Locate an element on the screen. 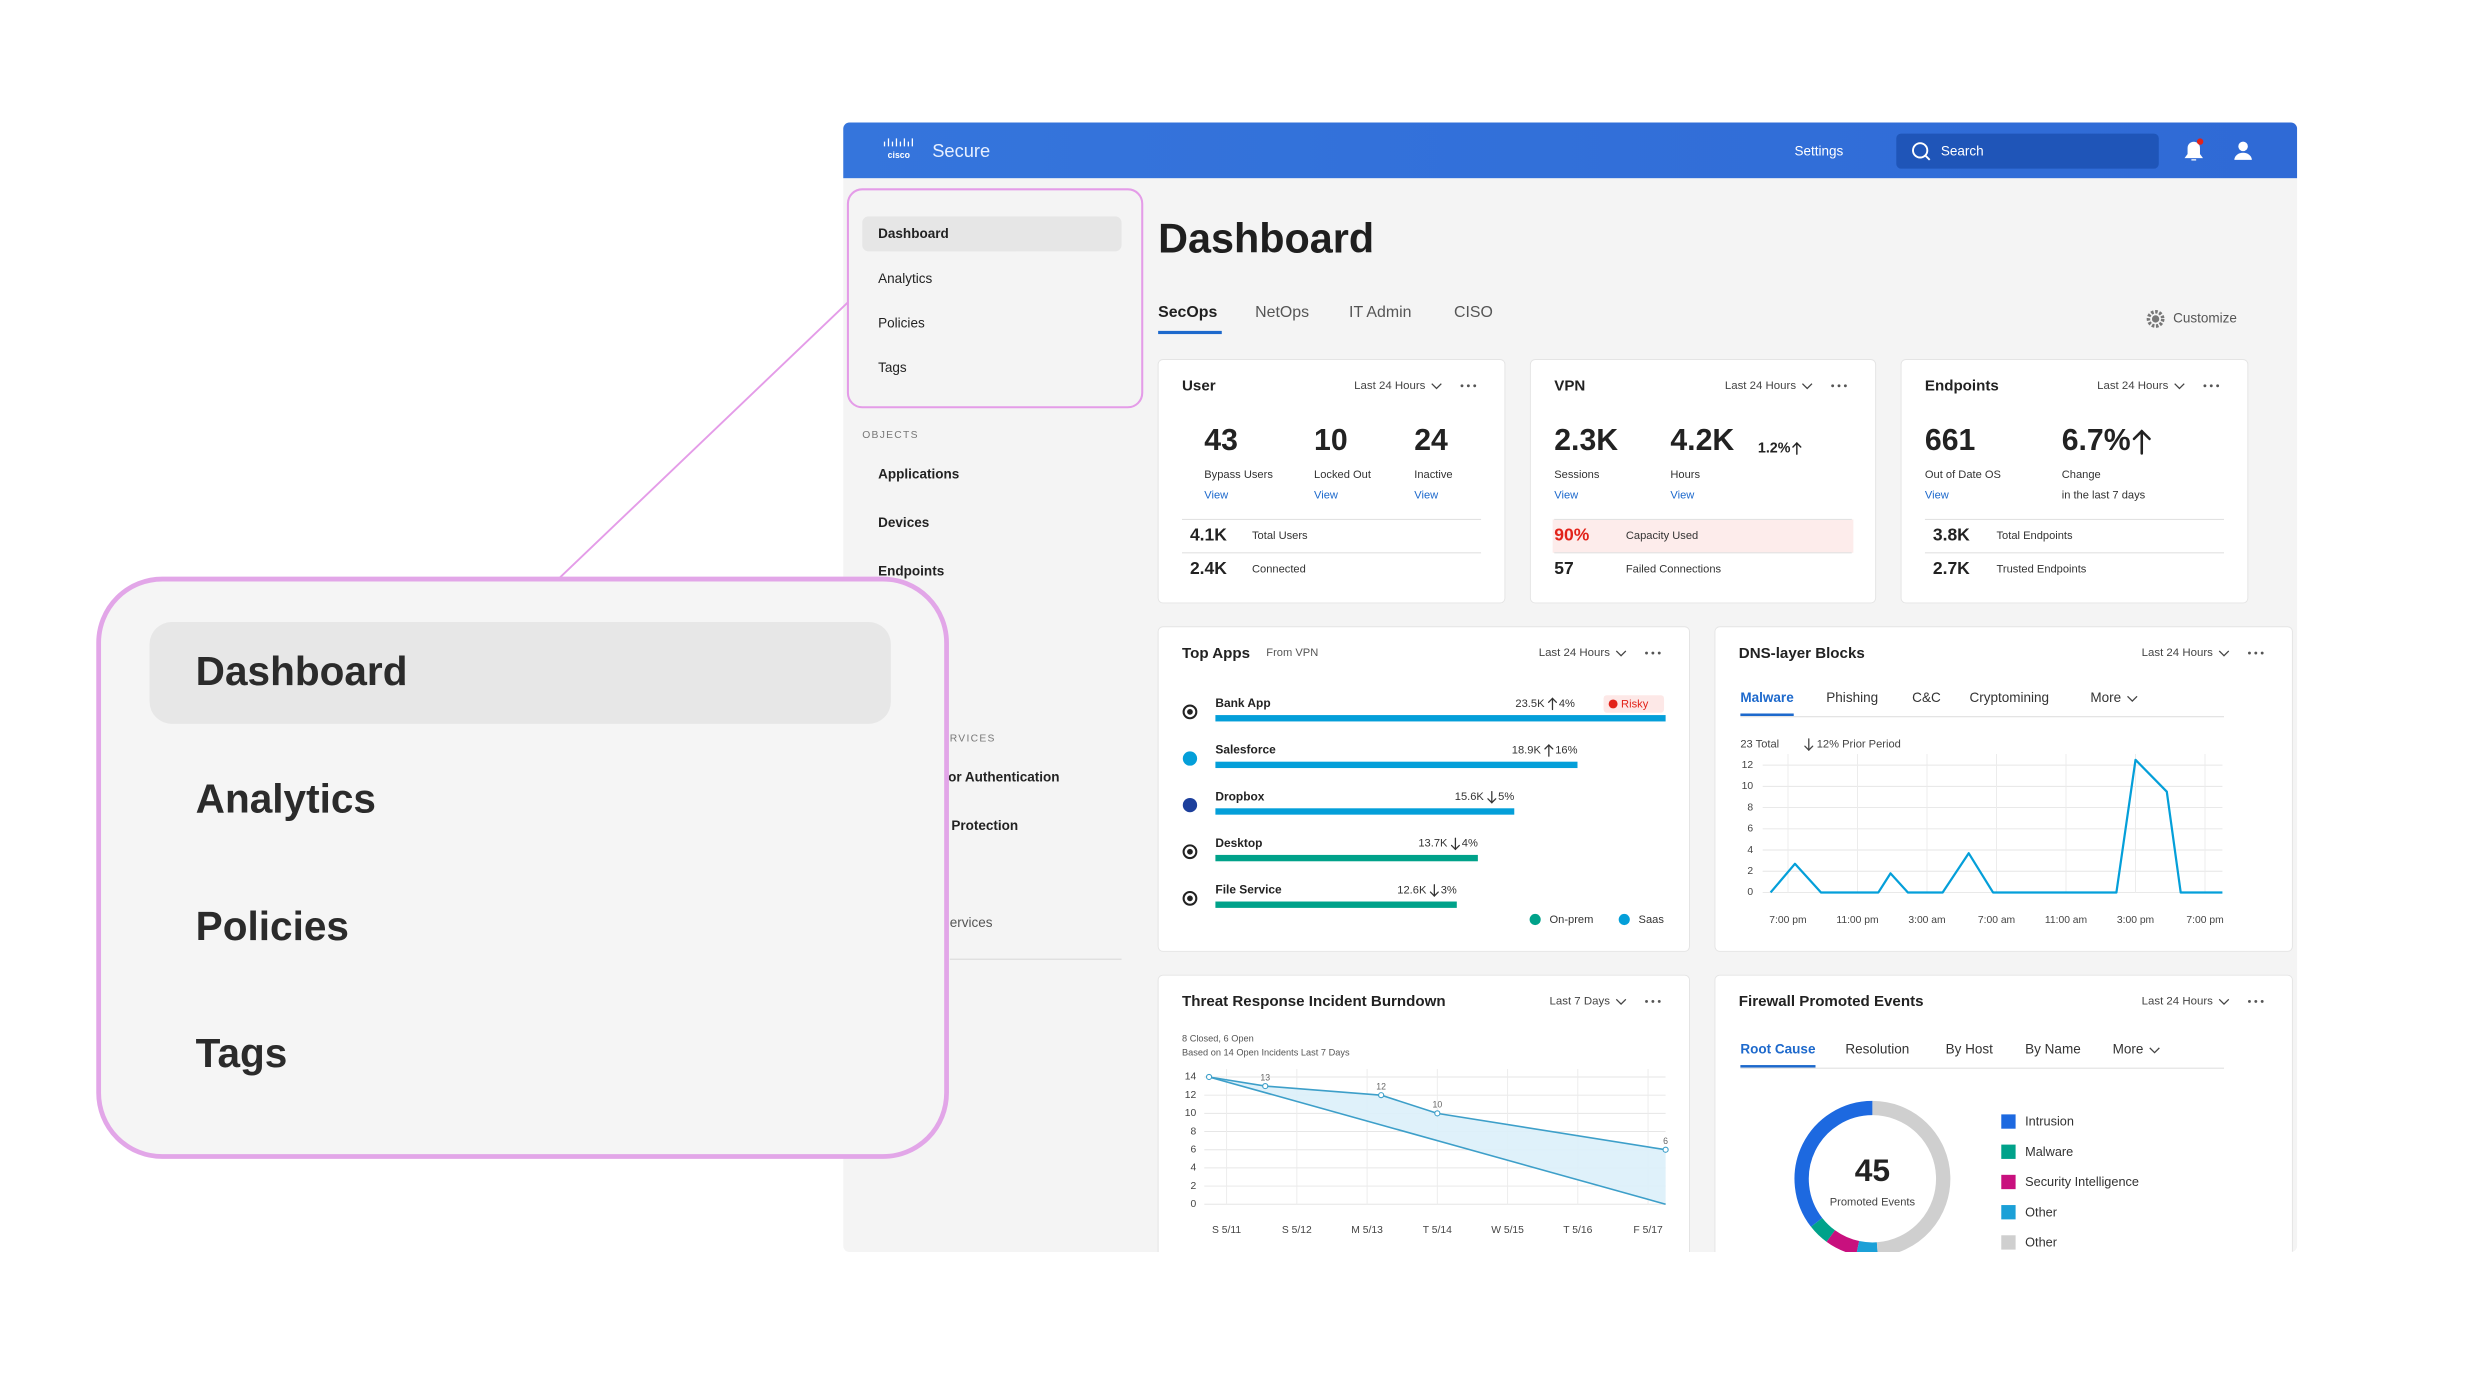 This screenshot has height=1388, width=2469. x-tick-label: M 5/13 is located at coordinates (1367, 1230).